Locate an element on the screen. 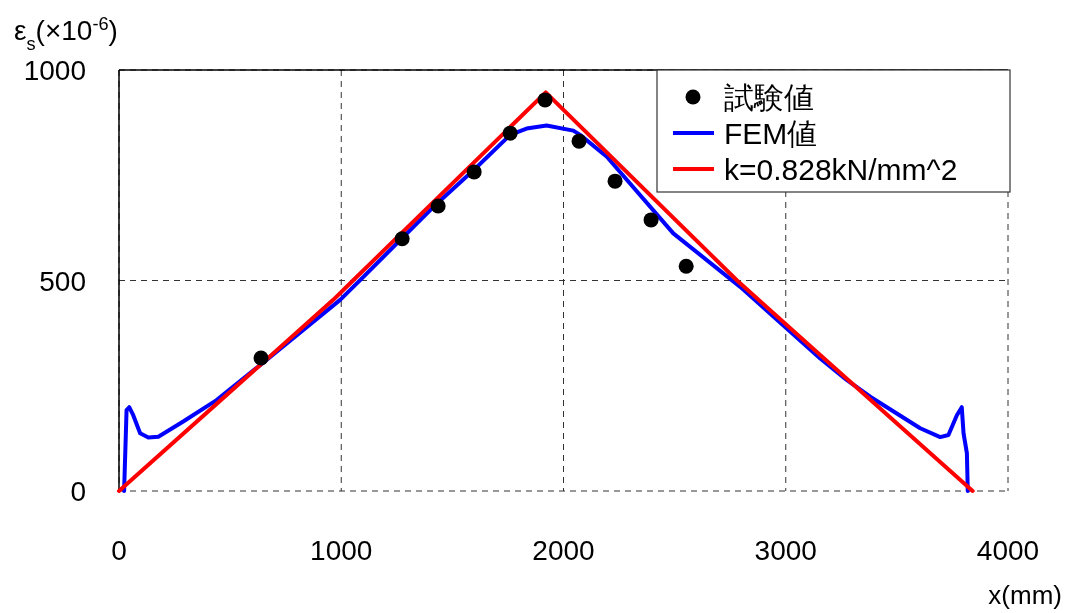  legend-label: FEM値 is located at coordinates (771, 133).